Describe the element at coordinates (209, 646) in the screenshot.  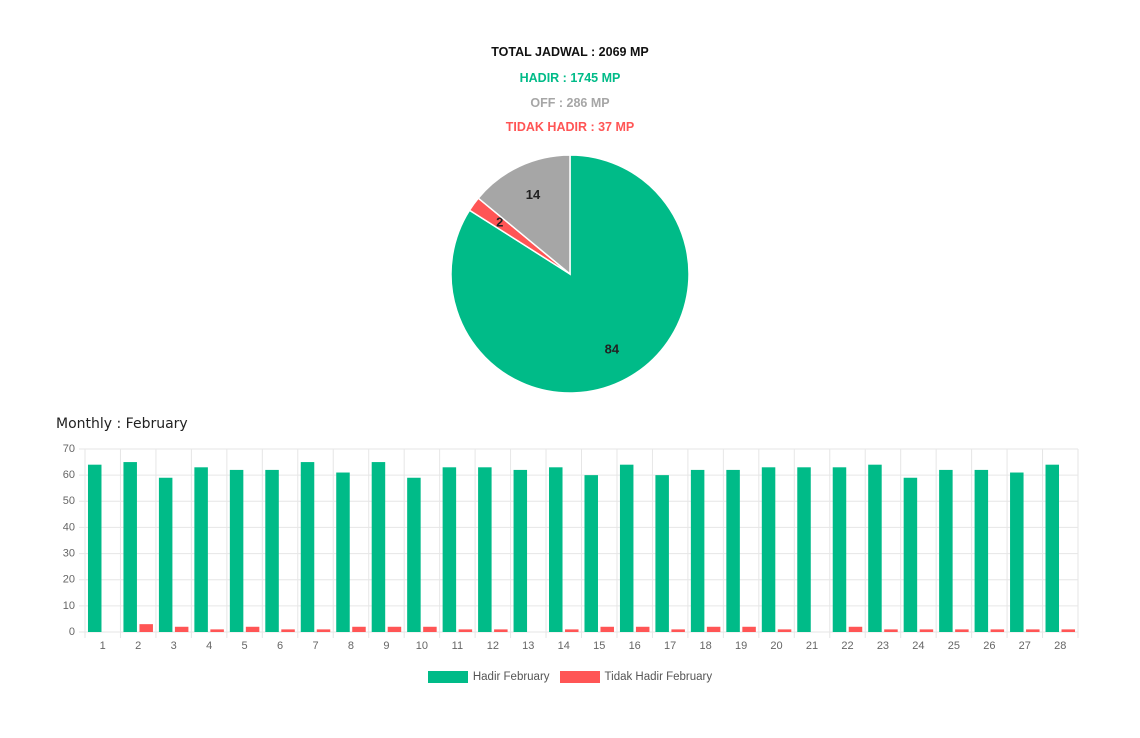
I see `x-tick-label: 4` at that location.